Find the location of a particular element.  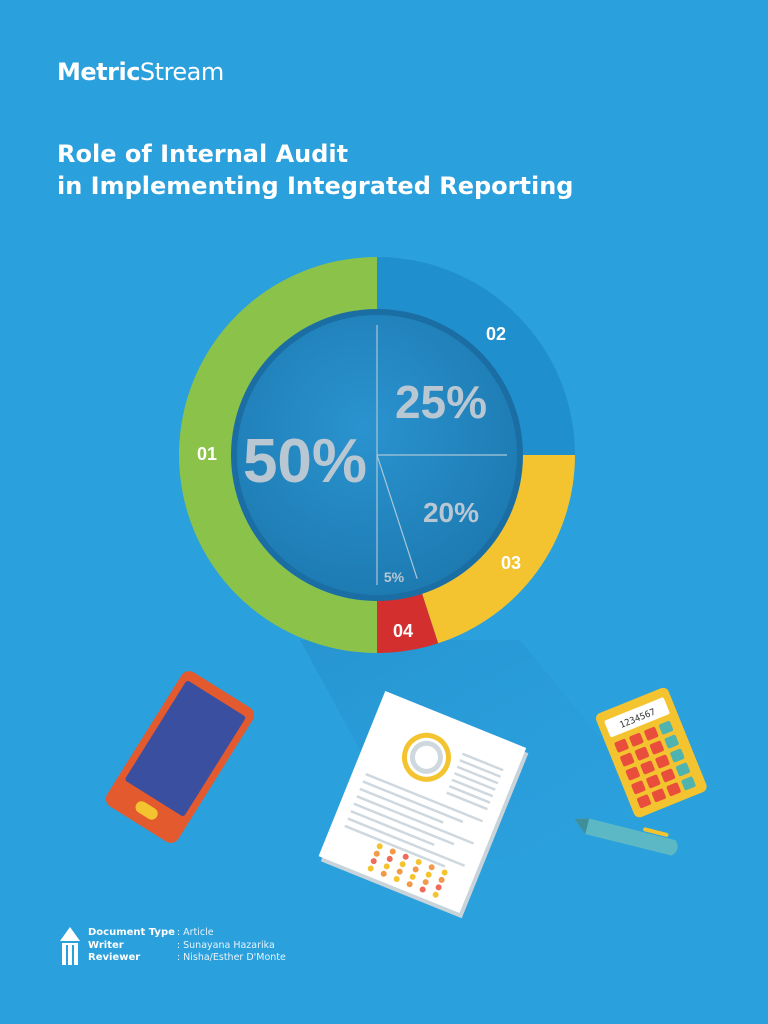

document-text-lines is located at coordinates (424, 810).